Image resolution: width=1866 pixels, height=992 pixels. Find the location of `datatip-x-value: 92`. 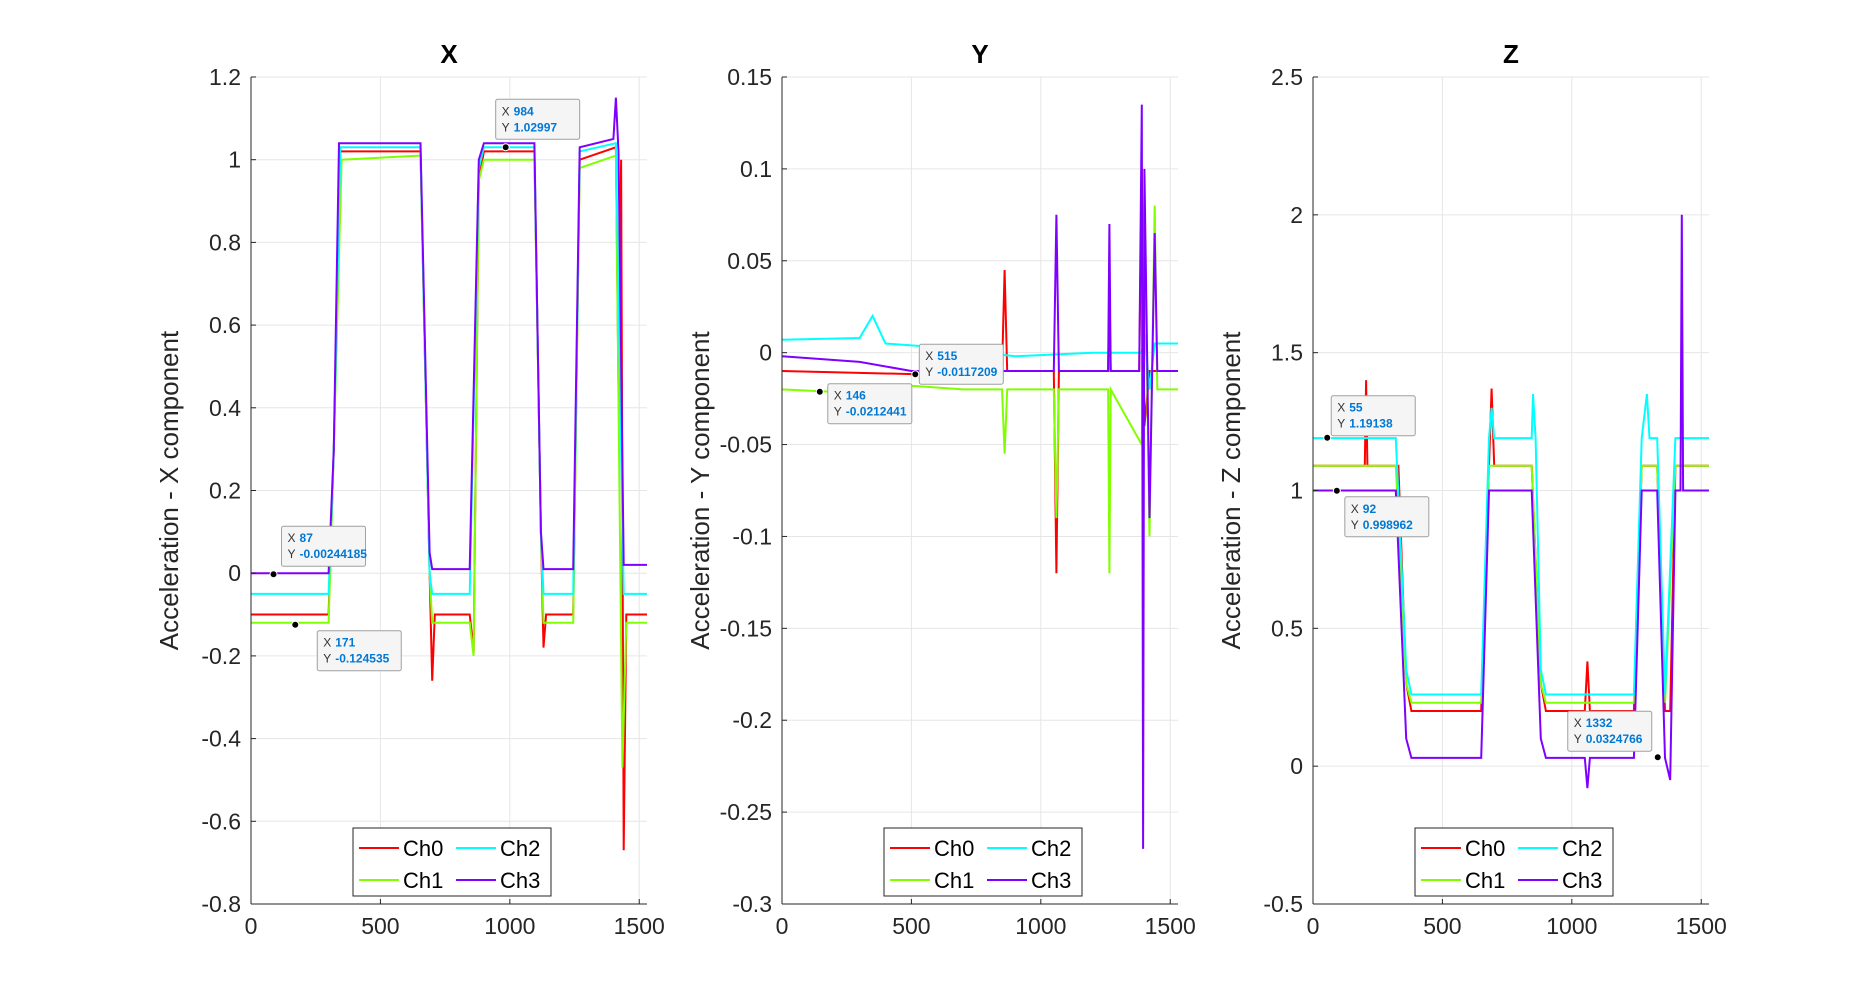

datatip-x-value: 92 is located at coordinates (1370, 509).